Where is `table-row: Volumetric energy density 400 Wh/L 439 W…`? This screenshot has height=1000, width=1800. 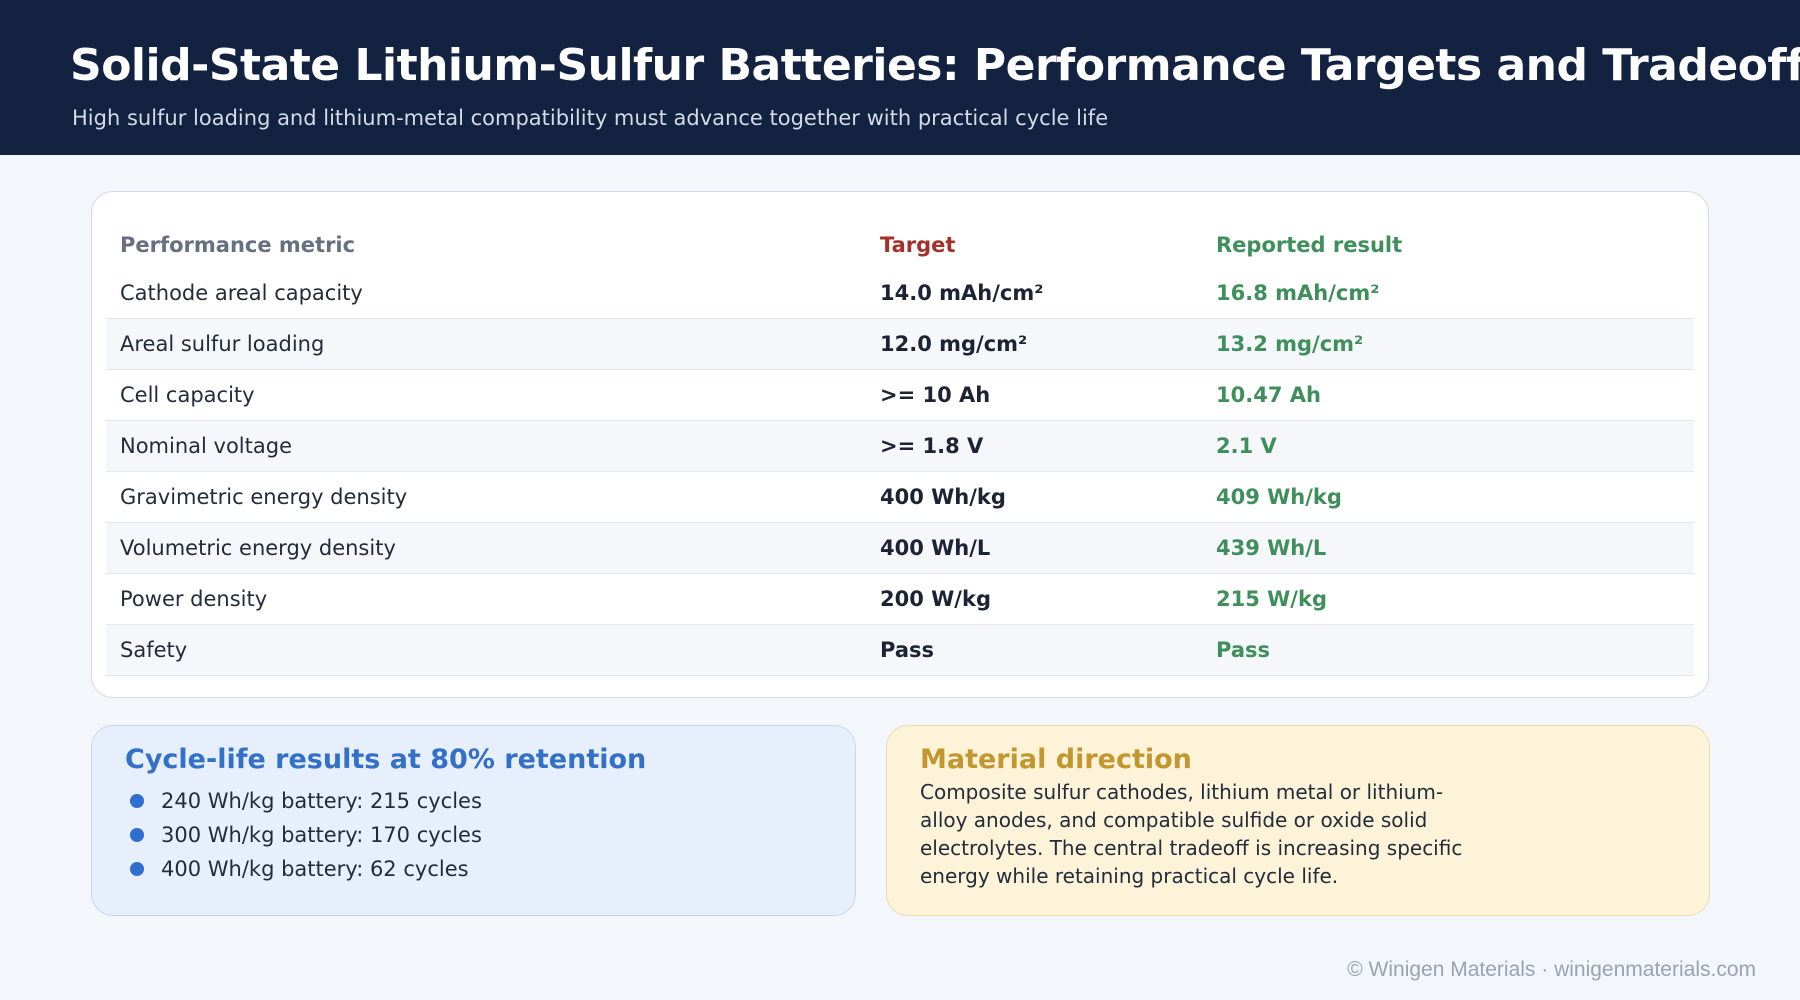 table-row: Volumetric energy density 400 Wh/L 439 W… is located at coordinates (900, 548).